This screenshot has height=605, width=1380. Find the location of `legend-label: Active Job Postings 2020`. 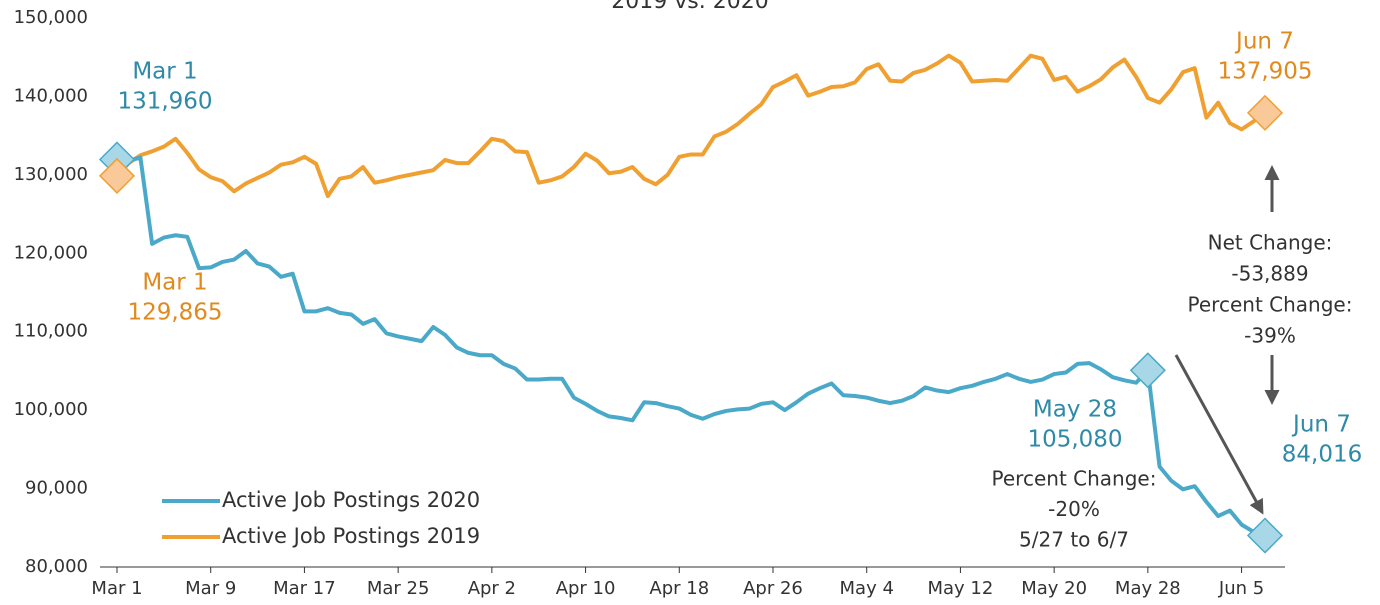

legend-label: Active Job Postings 2020 is located at coordinates (351, 500).